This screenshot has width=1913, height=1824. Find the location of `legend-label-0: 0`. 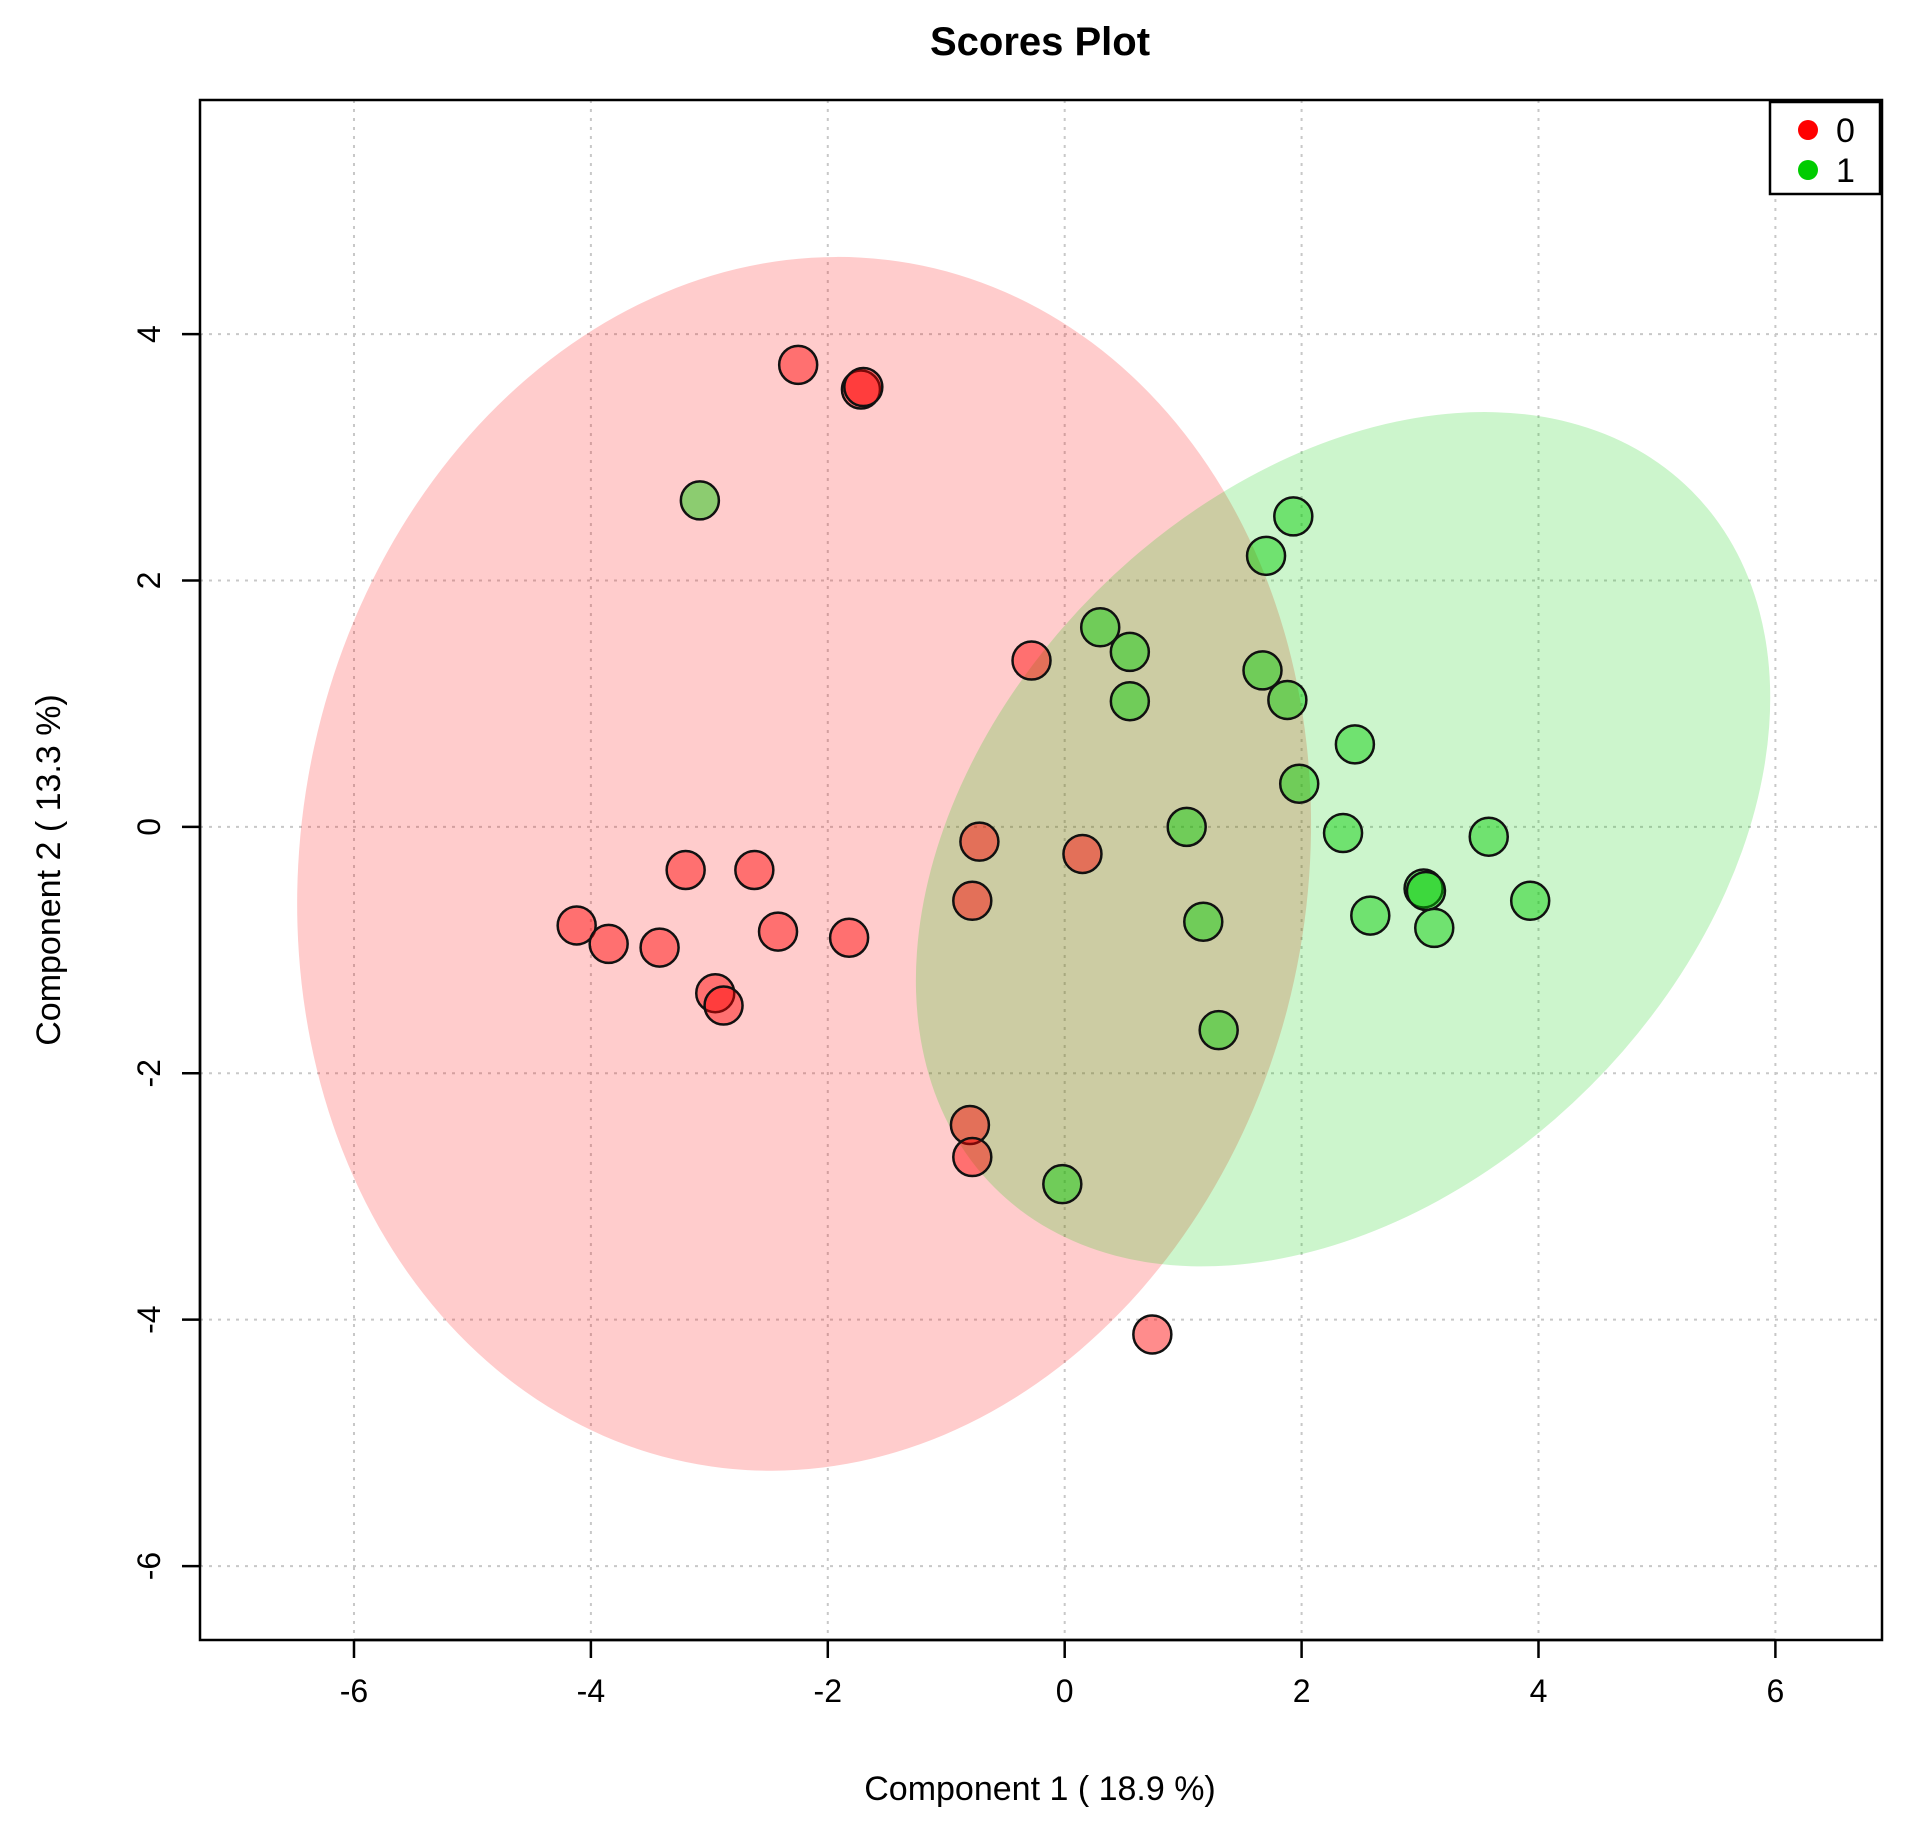

legend-label-0: 0 is located at coordinates (1845, 131).